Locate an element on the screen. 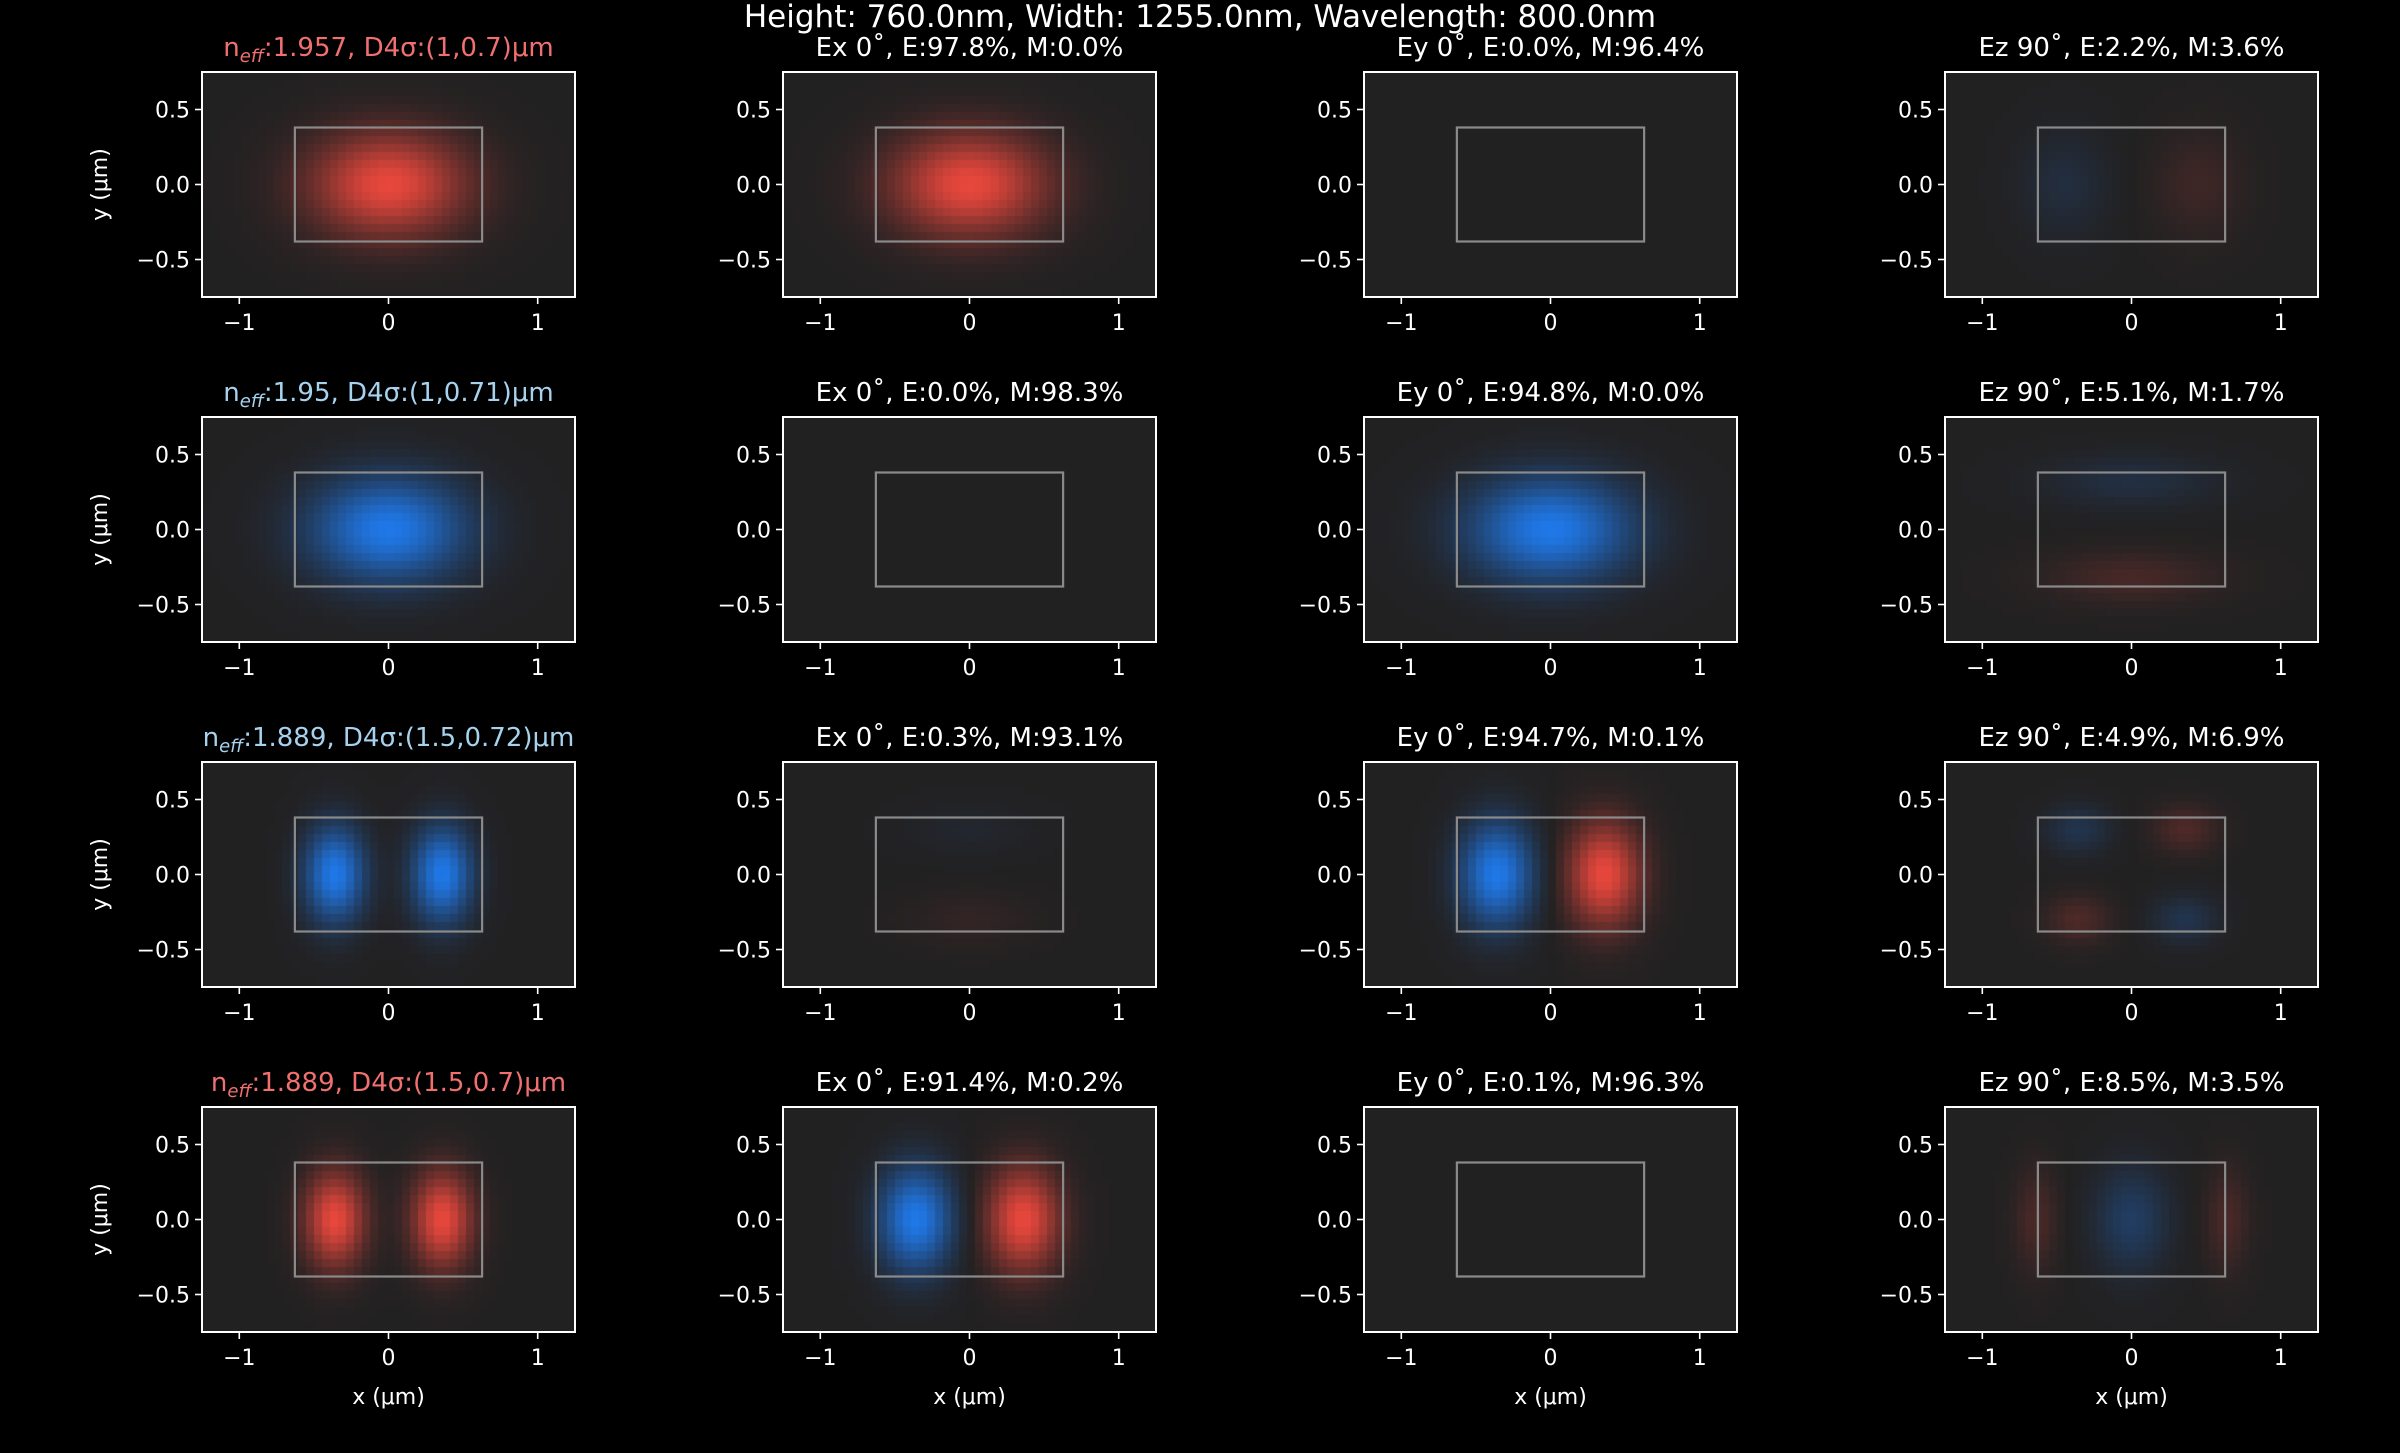 The height and width of the screenshot is (1453, 2400). mode-title-values: :1.957, D4σ:(1,0.7)μm is located at coordinates (409, 48).